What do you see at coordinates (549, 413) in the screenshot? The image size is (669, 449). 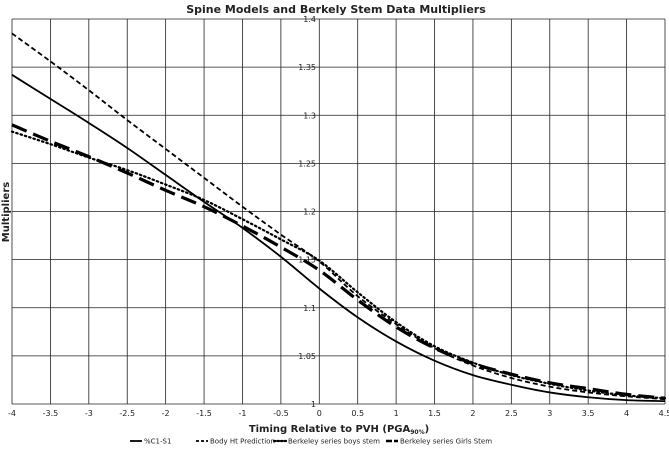 I see `x-tick-label: 3` at bounding box center [549, 413].